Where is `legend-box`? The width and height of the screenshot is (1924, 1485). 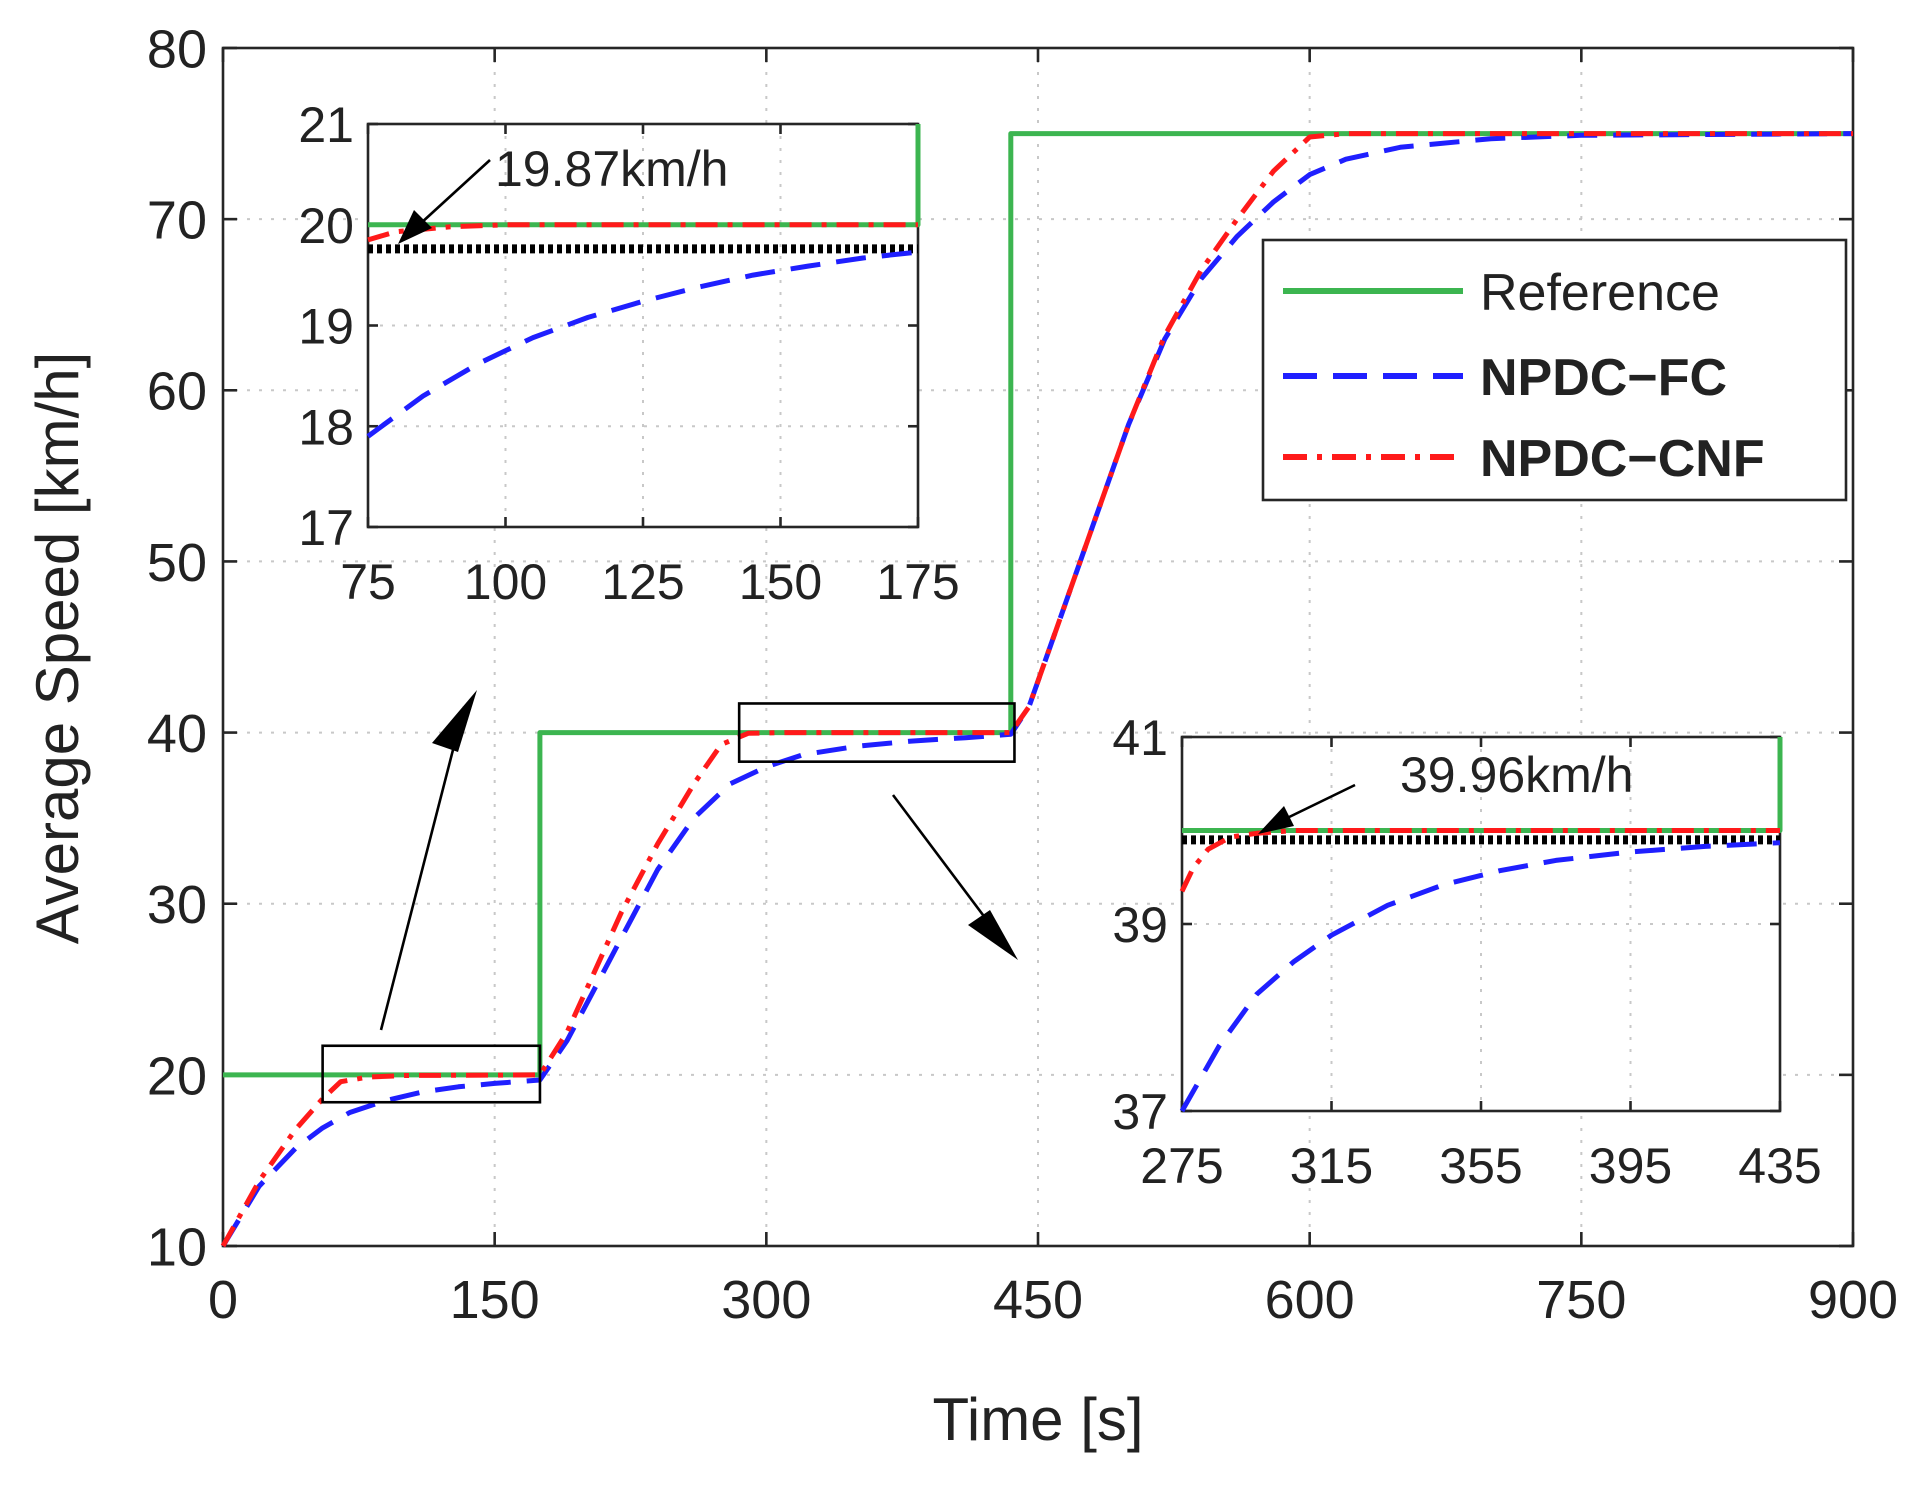
legend-box is located at coordinates (1554, 370).